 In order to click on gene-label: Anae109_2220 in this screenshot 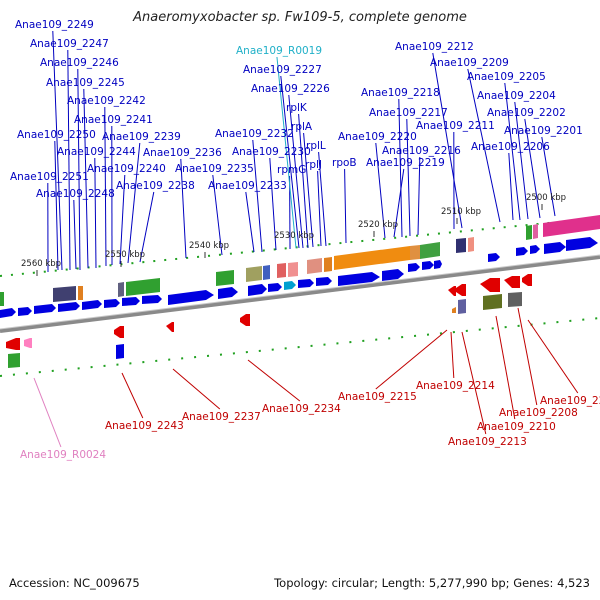, I will do `click(377, 137)`.